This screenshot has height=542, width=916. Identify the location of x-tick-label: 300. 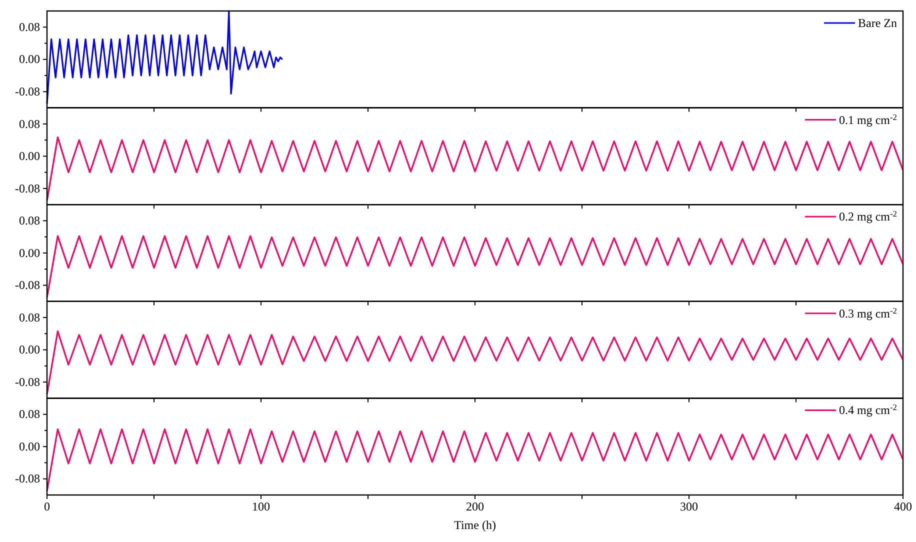
(689, 507).